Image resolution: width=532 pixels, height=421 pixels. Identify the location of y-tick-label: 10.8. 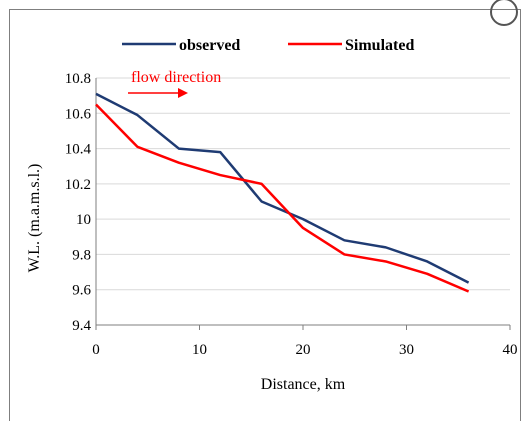
(78, 79).